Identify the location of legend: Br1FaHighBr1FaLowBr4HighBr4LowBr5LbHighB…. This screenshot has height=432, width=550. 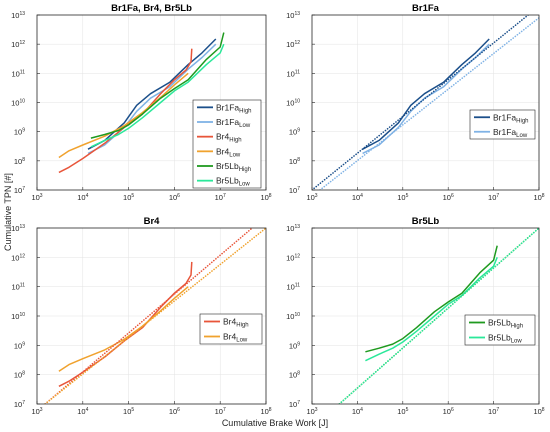
(227, 144).